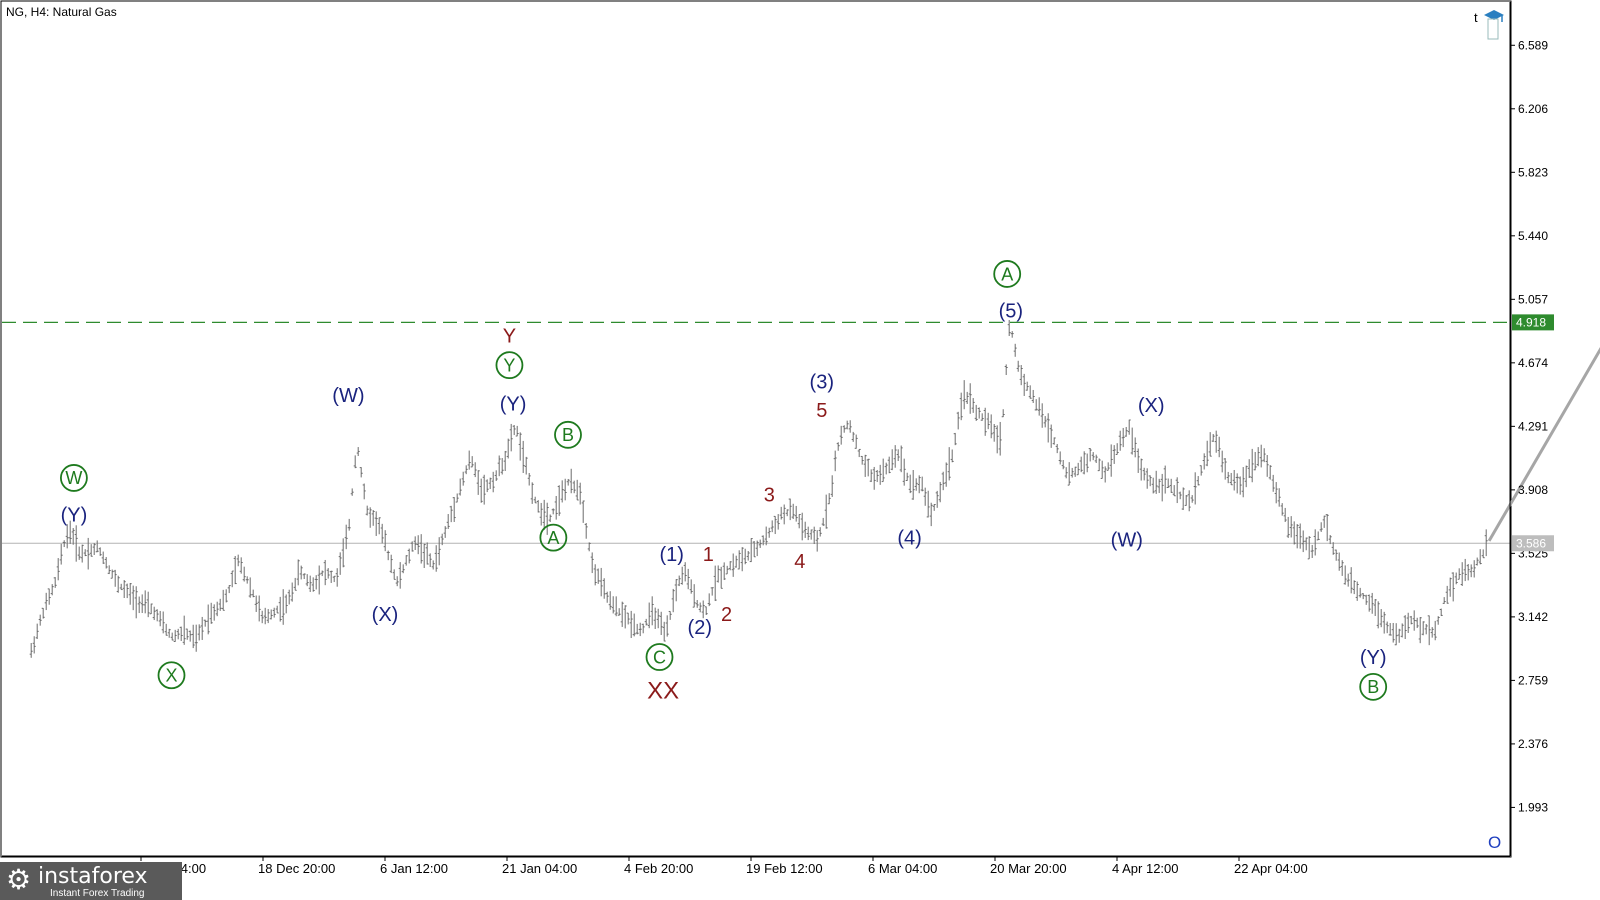  I want to click on bottom-right-marker: O, so click(1494, 842).